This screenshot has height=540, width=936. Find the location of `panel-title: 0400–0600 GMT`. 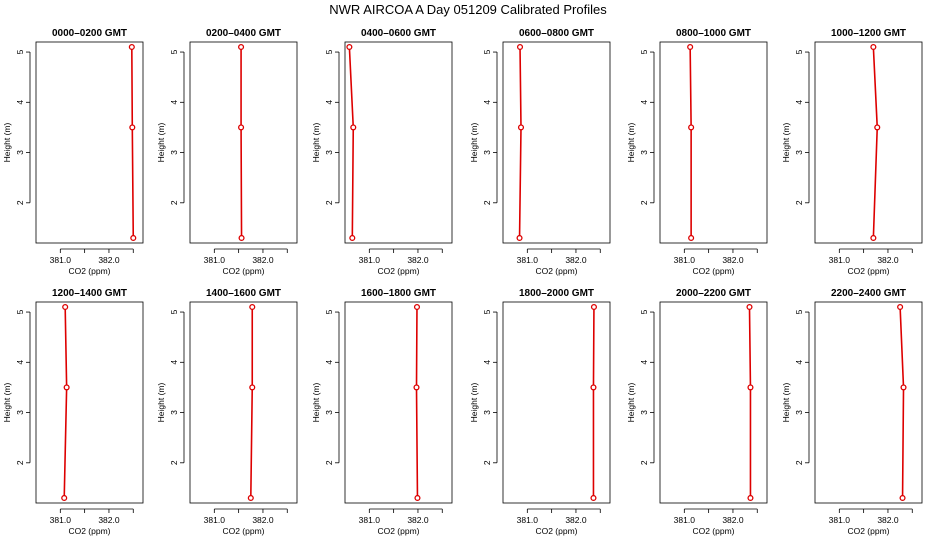

panel-title: 0400–0600 GMT is located at coordinates (398, 33).